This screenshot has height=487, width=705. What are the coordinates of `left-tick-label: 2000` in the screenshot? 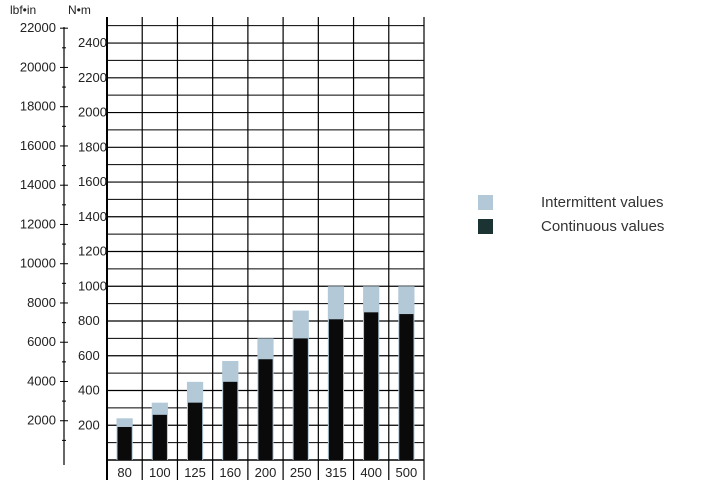 It's located at (41, 420).